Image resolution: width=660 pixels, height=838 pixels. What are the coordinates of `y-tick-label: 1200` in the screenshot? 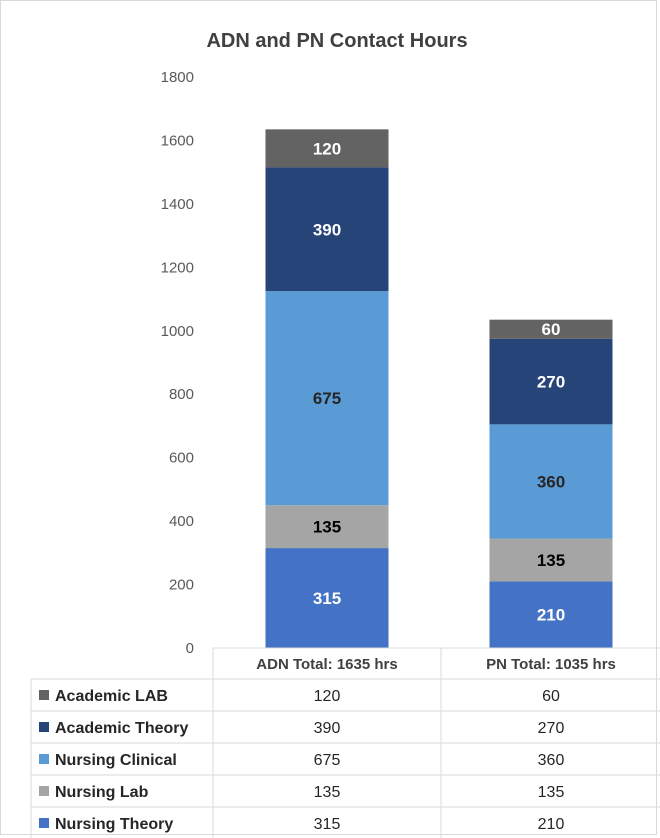 It's located at (177, 267).